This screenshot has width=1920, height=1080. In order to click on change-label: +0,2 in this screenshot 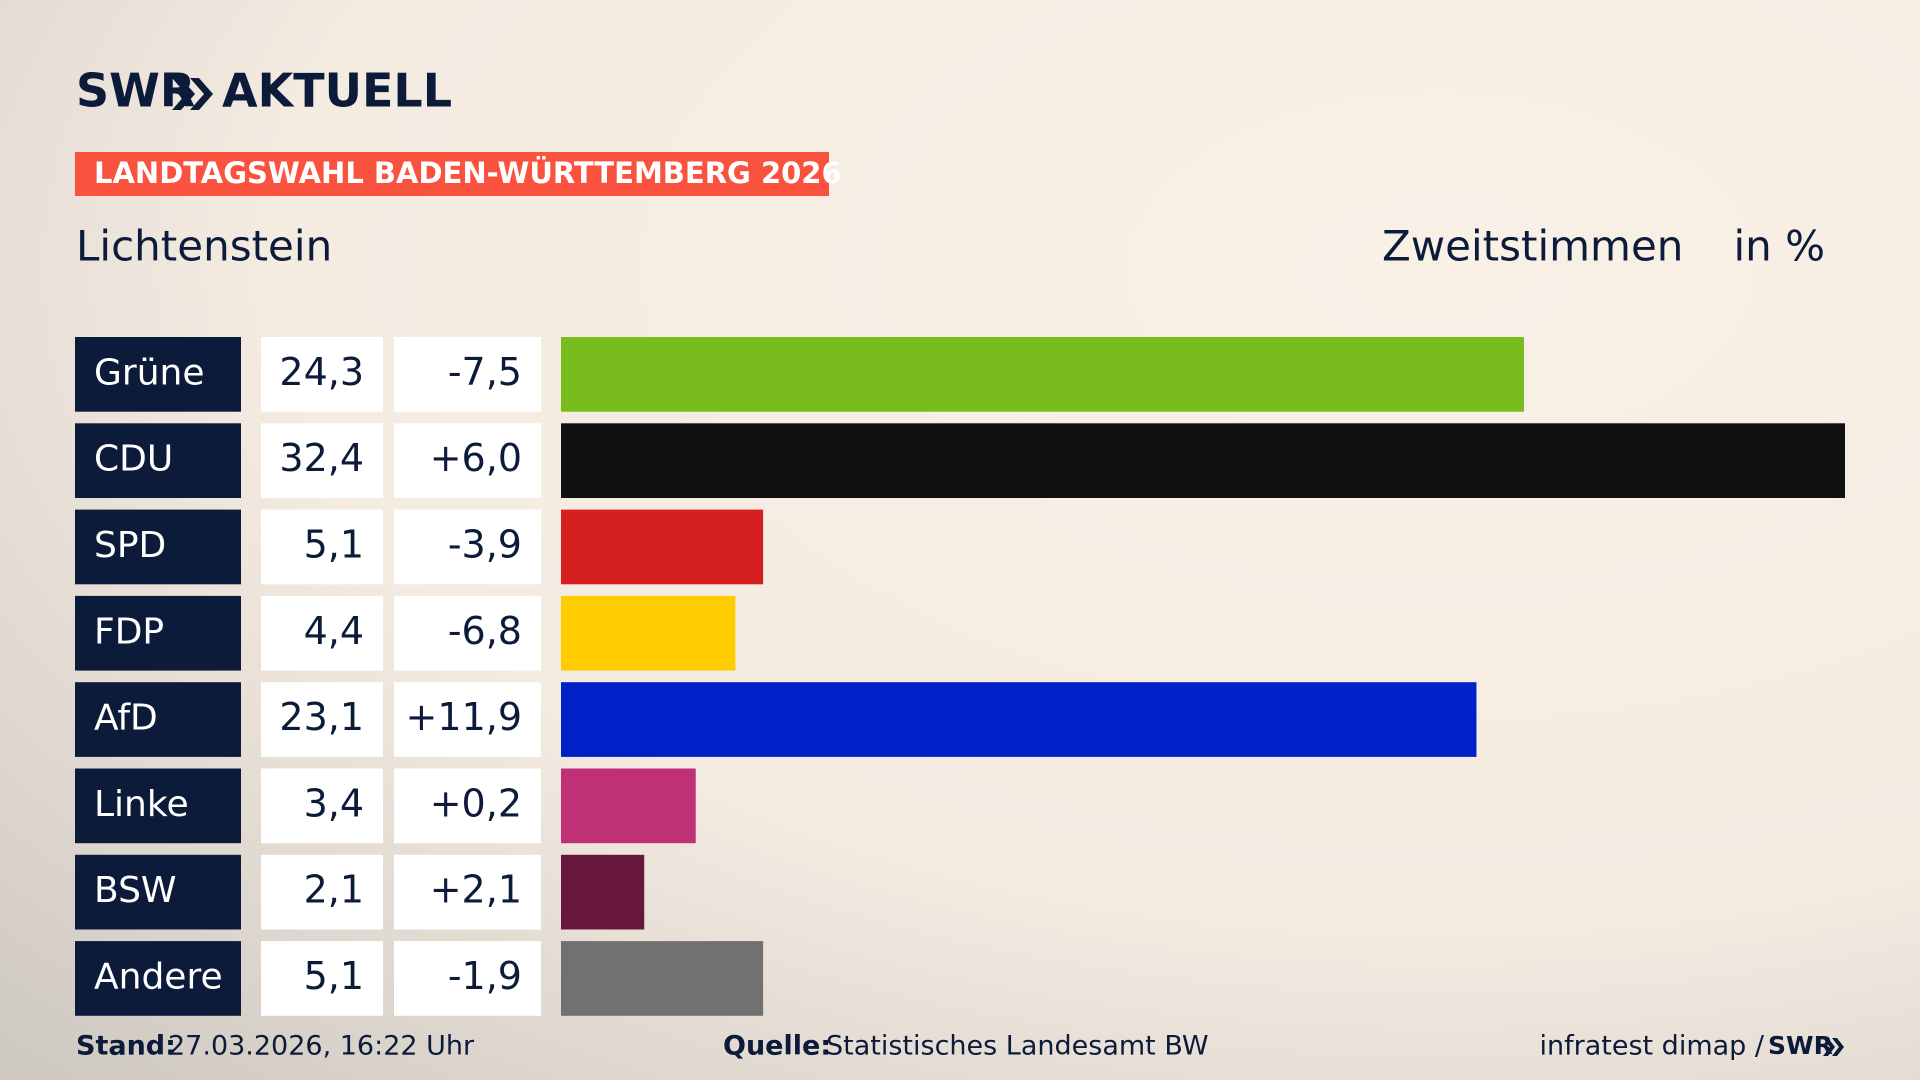, I will do `click(476, 803)`.